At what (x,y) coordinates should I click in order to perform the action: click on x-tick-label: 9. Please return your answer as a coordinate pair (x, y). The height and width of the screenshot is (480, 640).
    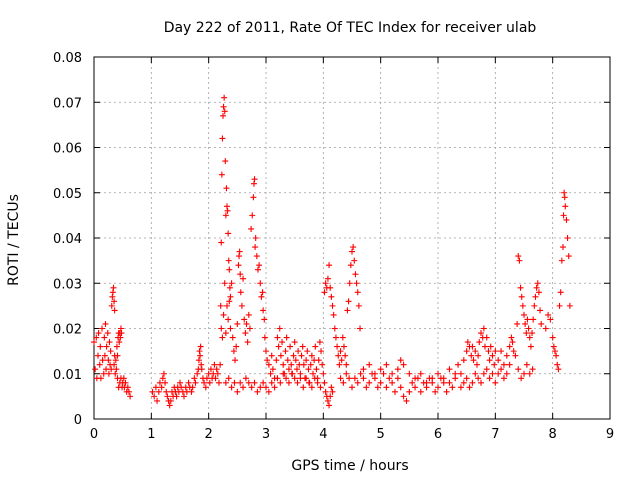
    Looking at the image, I should click on (610, 434).